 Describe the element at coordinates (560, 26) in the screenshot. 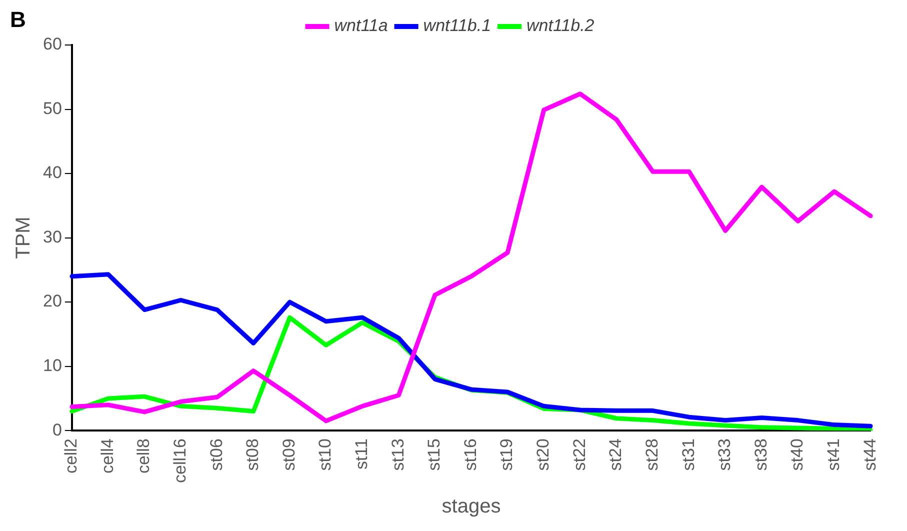

I see `legend-label: wnt11b.2` at that location.